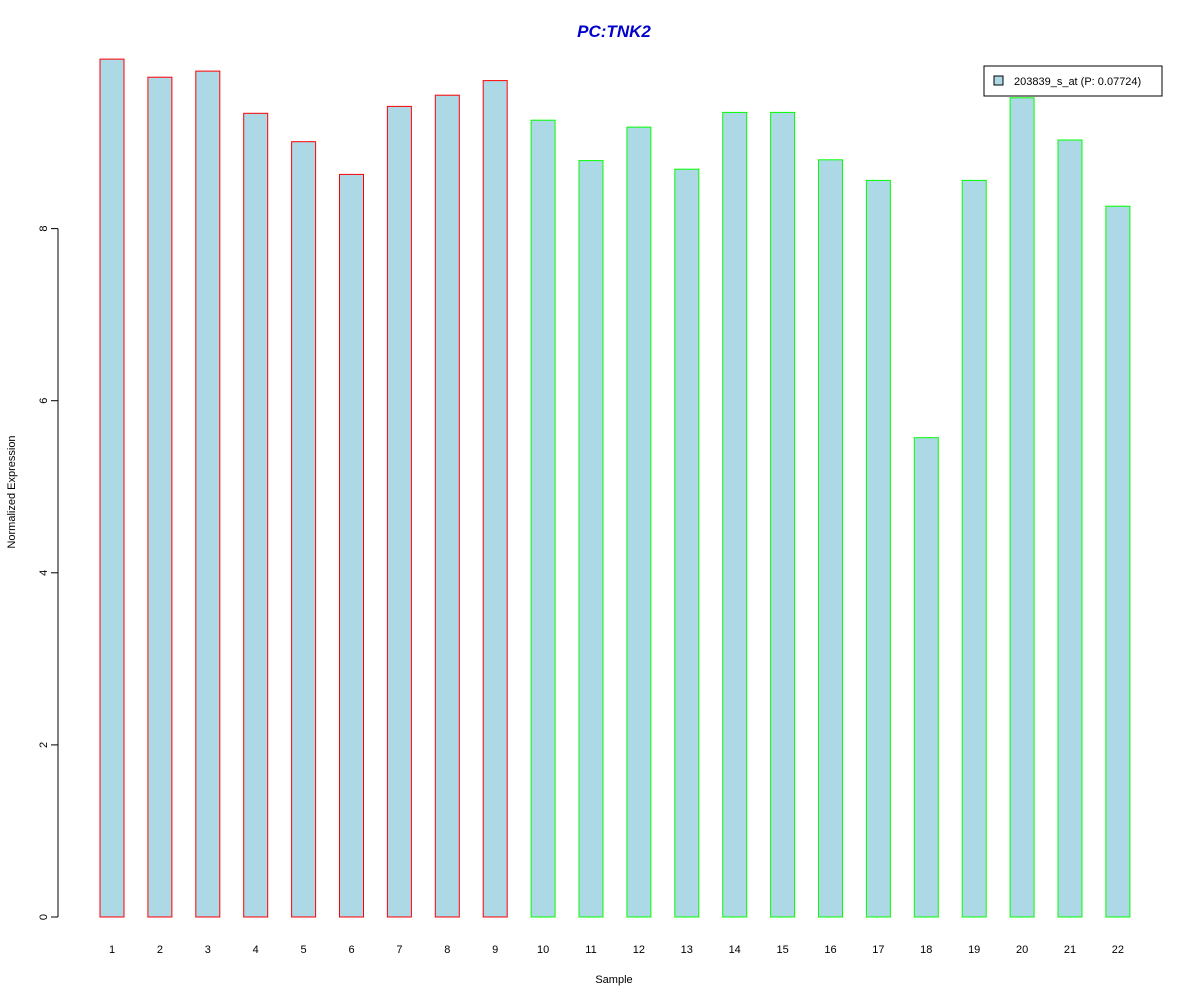 Image resolution: width=1200 pixels, height=1000 pixels. I want to click on x-tick-label: 22, so click(1118, 950).